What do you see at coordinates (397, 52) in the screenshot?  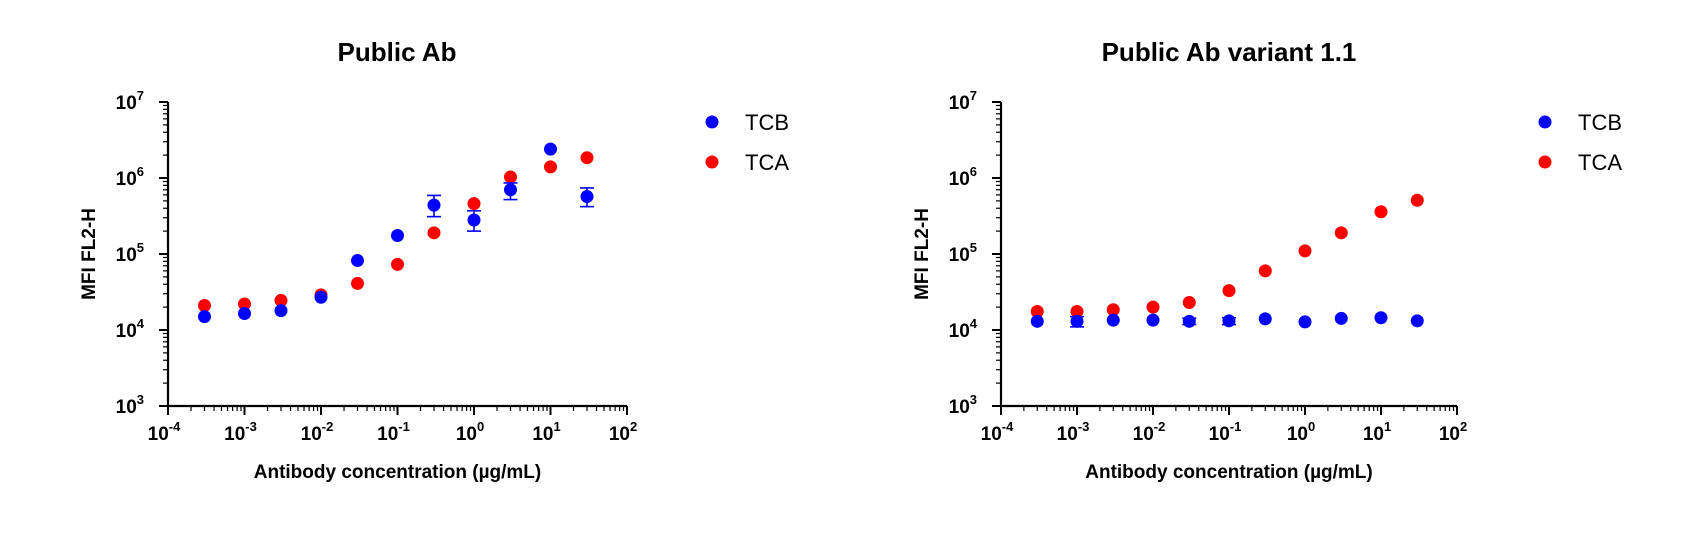 I see `chart-title: Public Ab` at bounding box center [397, 52].